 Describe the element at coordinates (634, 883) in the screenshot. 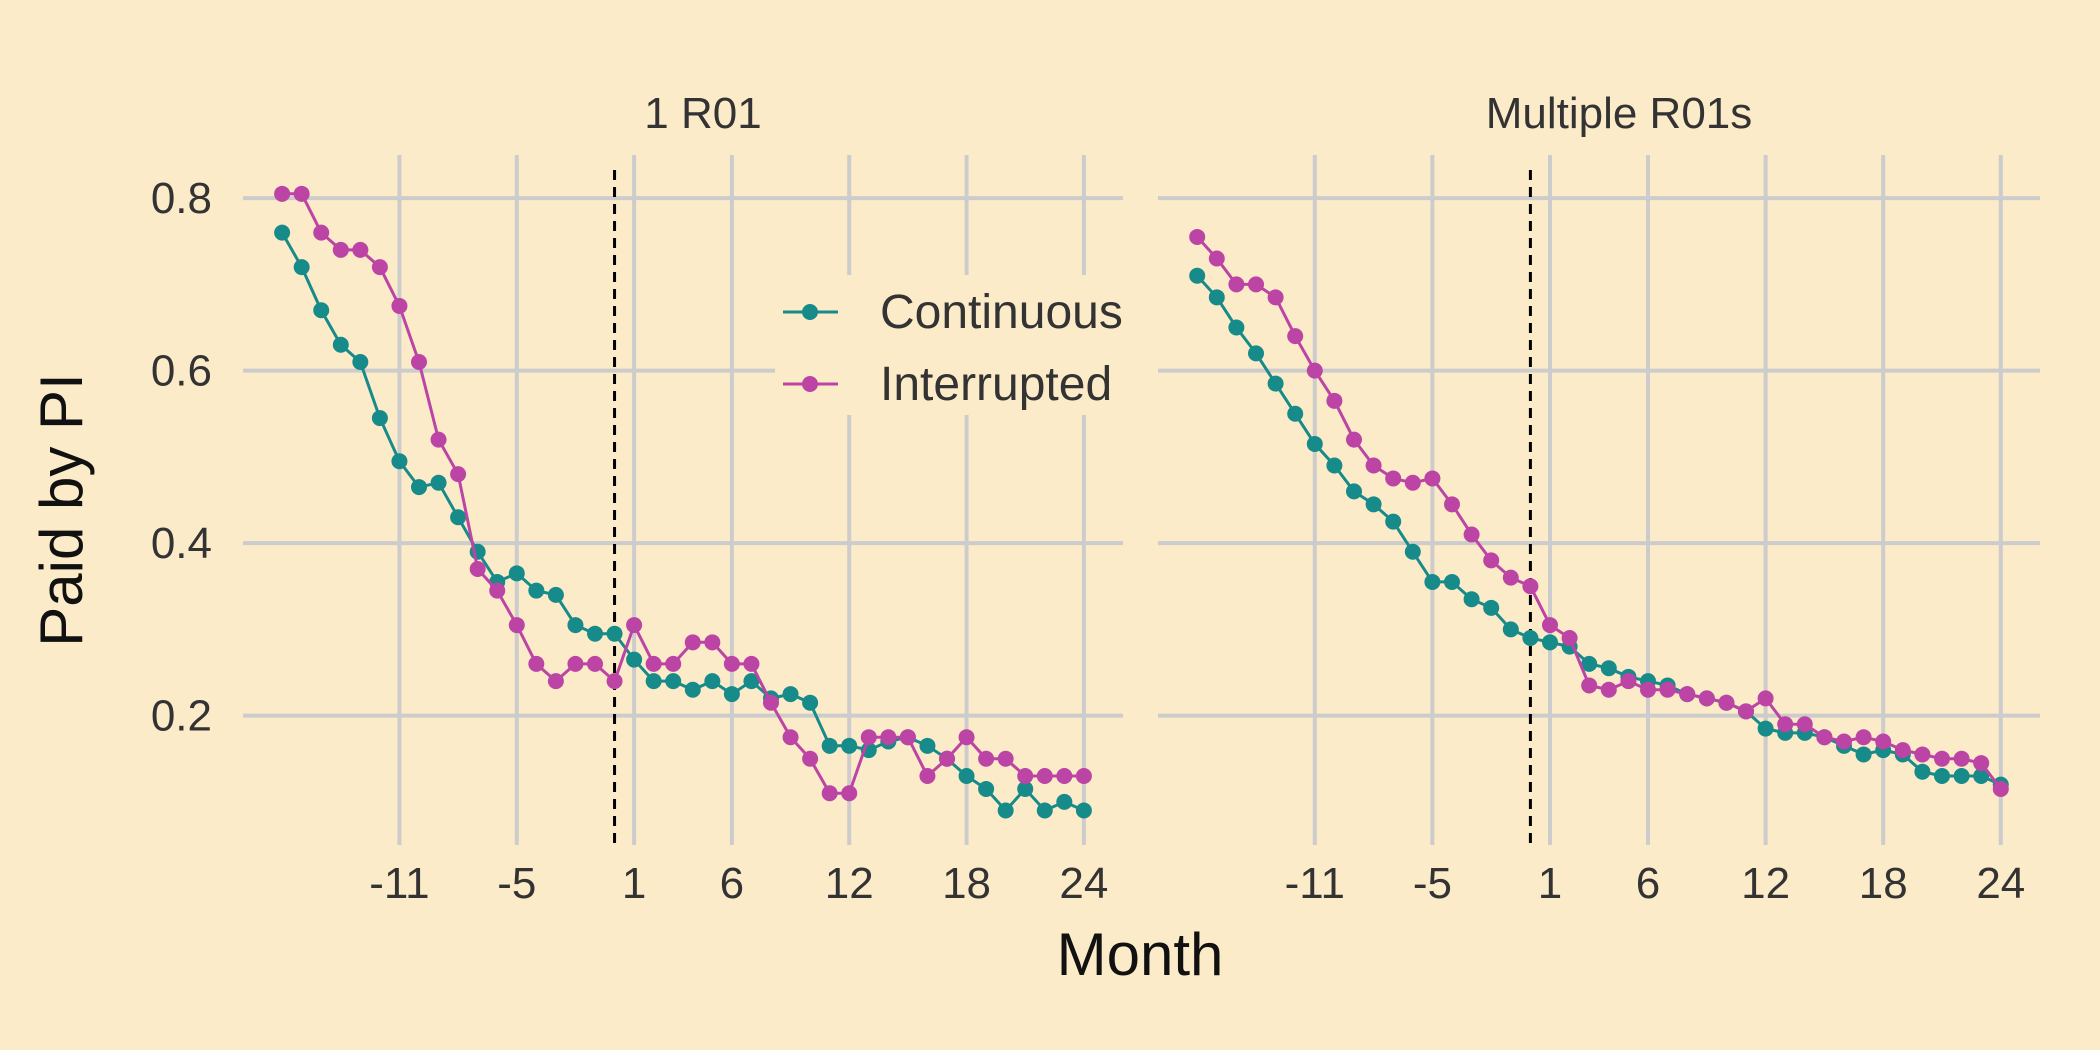

I see `x-tick-label: 1` at that location.